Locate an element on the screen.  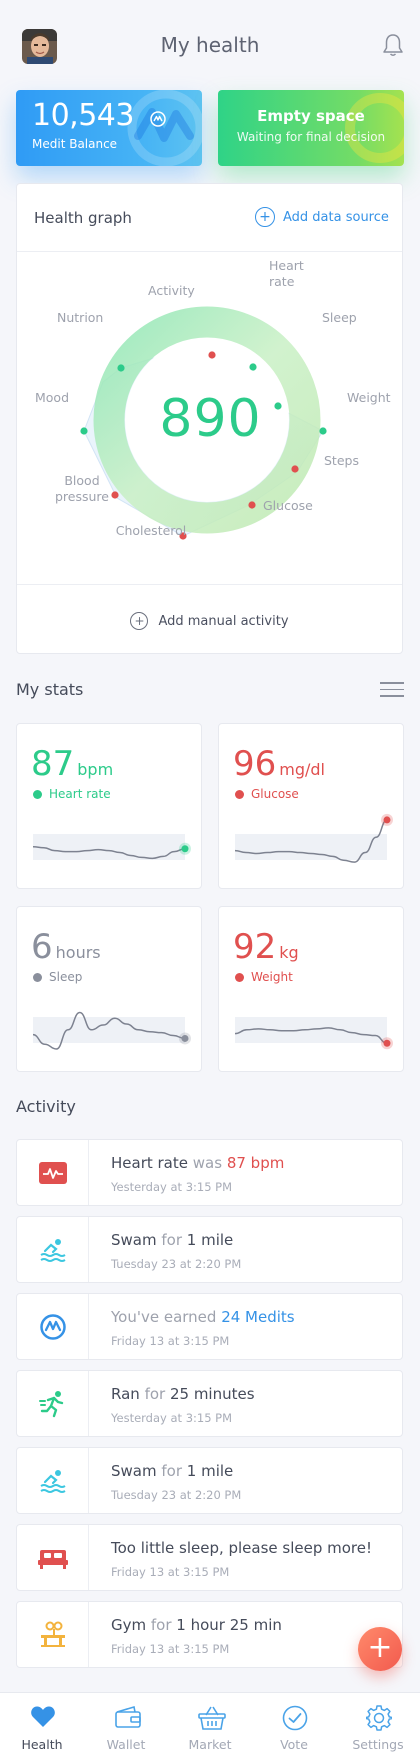
tab-settings: Settings is located at coordinates (378, 1726).